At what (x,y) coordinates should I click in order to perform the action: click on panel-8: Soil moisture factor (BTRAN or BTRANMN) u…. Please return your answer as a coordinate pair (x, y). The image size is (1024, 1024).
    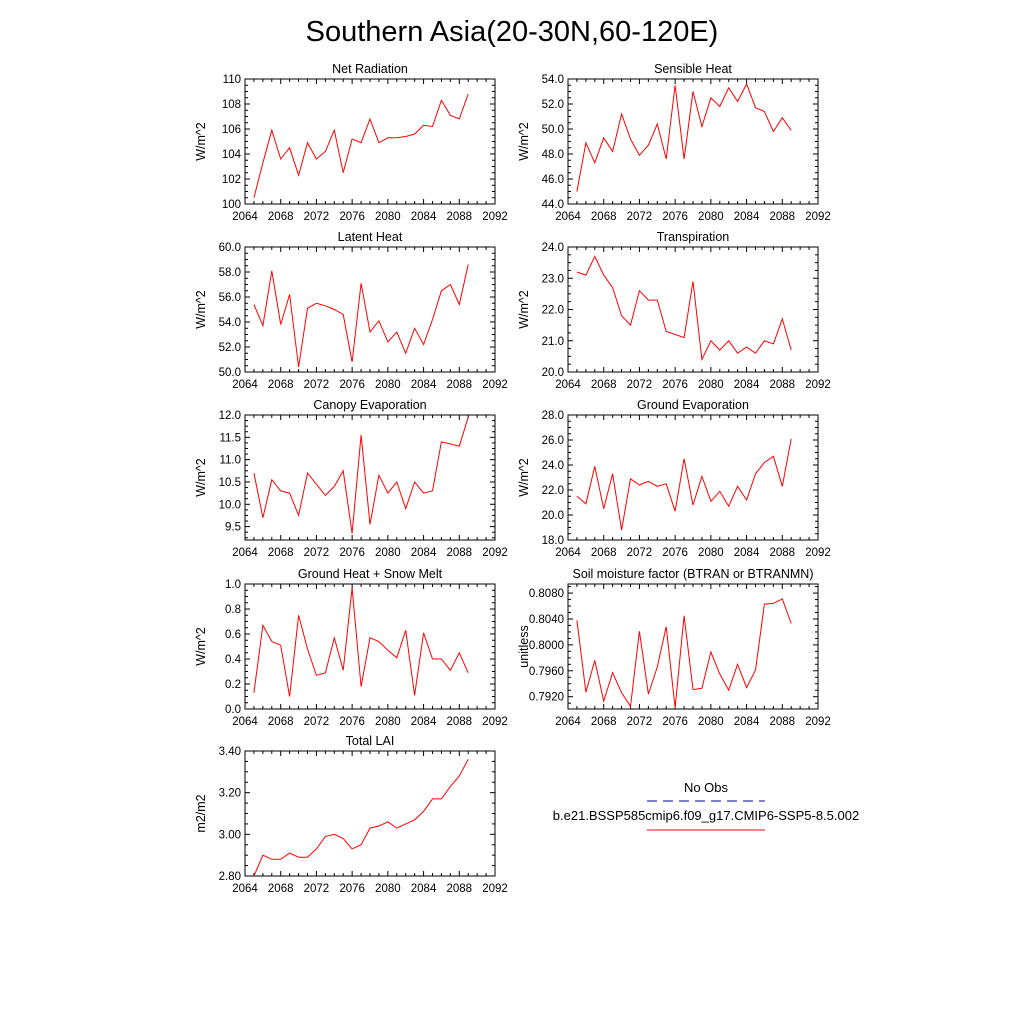
    Looking at the image, I should click on (674, 647).